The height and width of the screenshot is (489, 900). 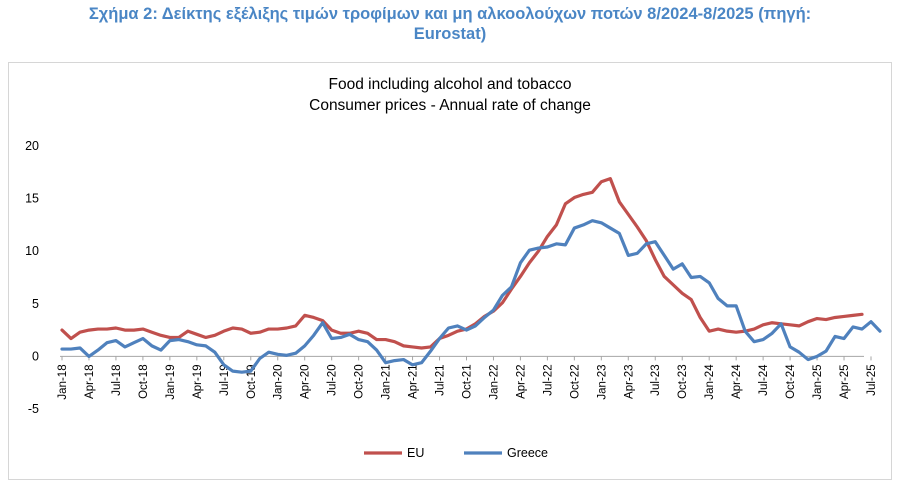 What do you see at coordinates (35, 304) in the screenshot?
I see `y-tick-label: 5` at bounding box center [35, 304].